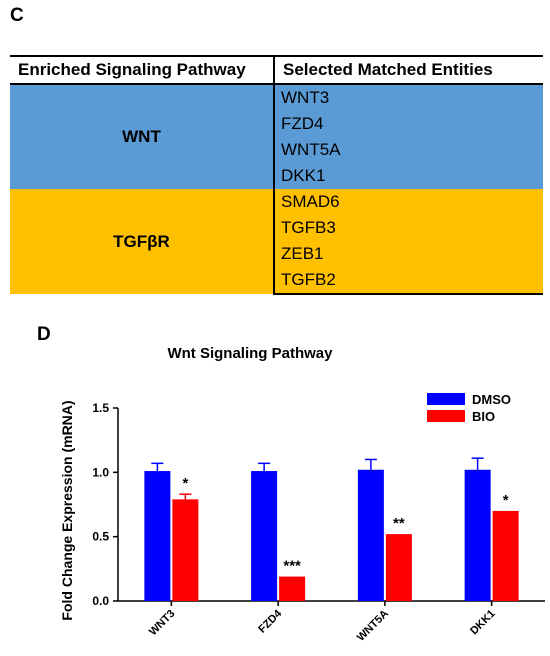 The width and height of the screenshot is (550, 656). I want to click on entity-cell: SMAD6, so click(310, 201).